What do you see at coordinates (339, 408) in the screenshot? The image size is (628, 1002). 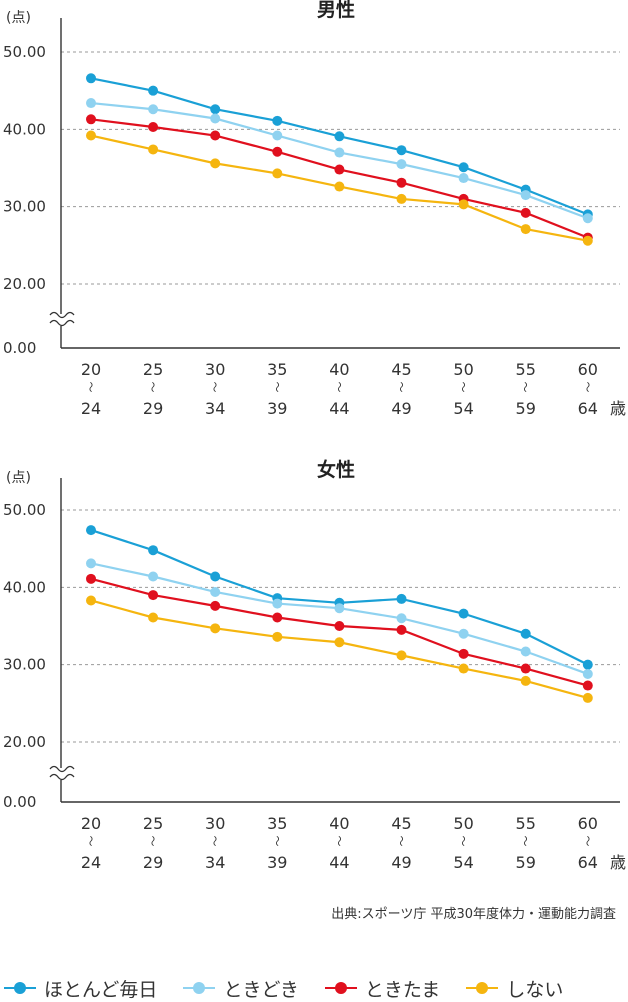 I see `x-tick-label-bottom: 44` at bounding box center [339, 408].